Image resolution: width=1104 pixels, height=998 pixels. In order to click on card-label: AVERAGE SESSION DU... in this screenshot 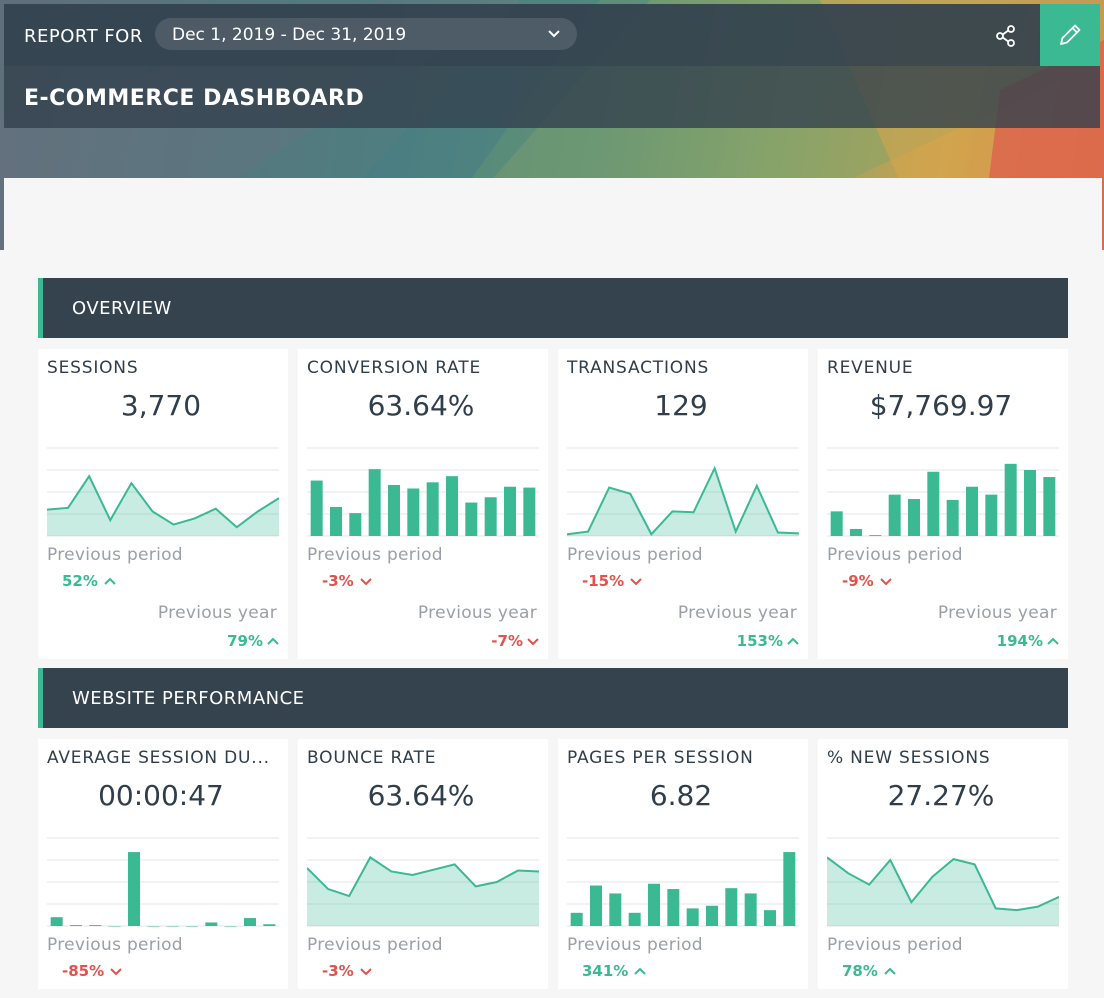, I will do `click(158, 758)`.